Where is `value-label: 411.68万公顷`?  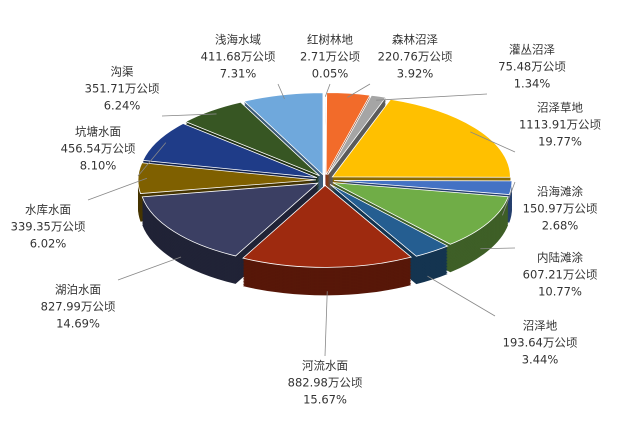
value-label: 411.68万公顷 is located at coordinates (238, 57).